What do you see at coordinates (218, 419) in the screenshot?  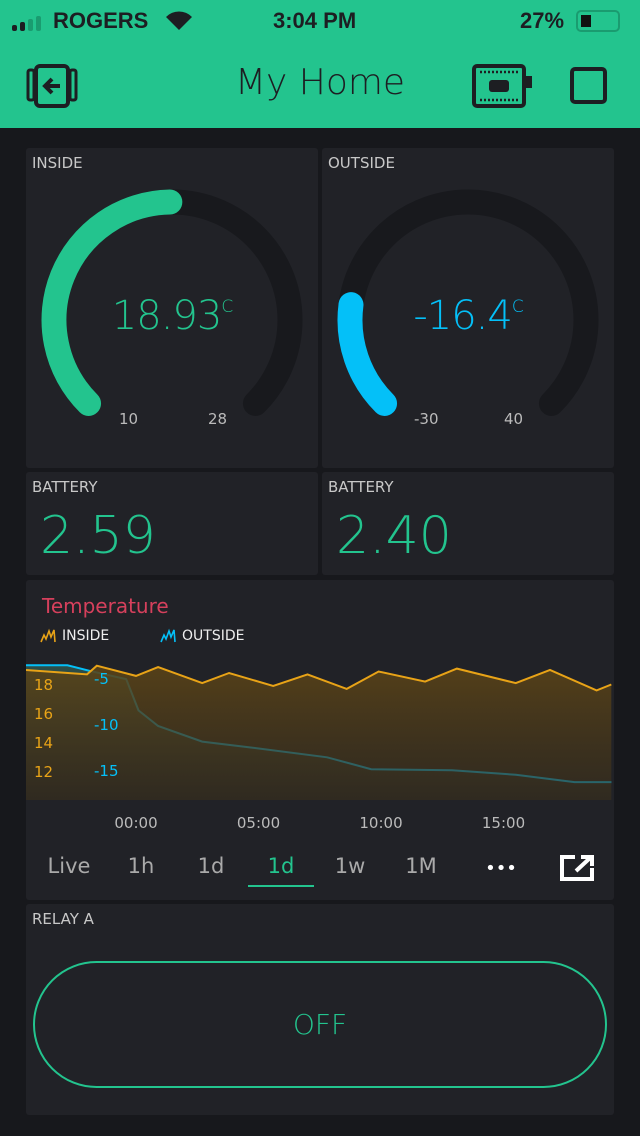 I see `gauge-max: 28` at bounding box center [218, 419].